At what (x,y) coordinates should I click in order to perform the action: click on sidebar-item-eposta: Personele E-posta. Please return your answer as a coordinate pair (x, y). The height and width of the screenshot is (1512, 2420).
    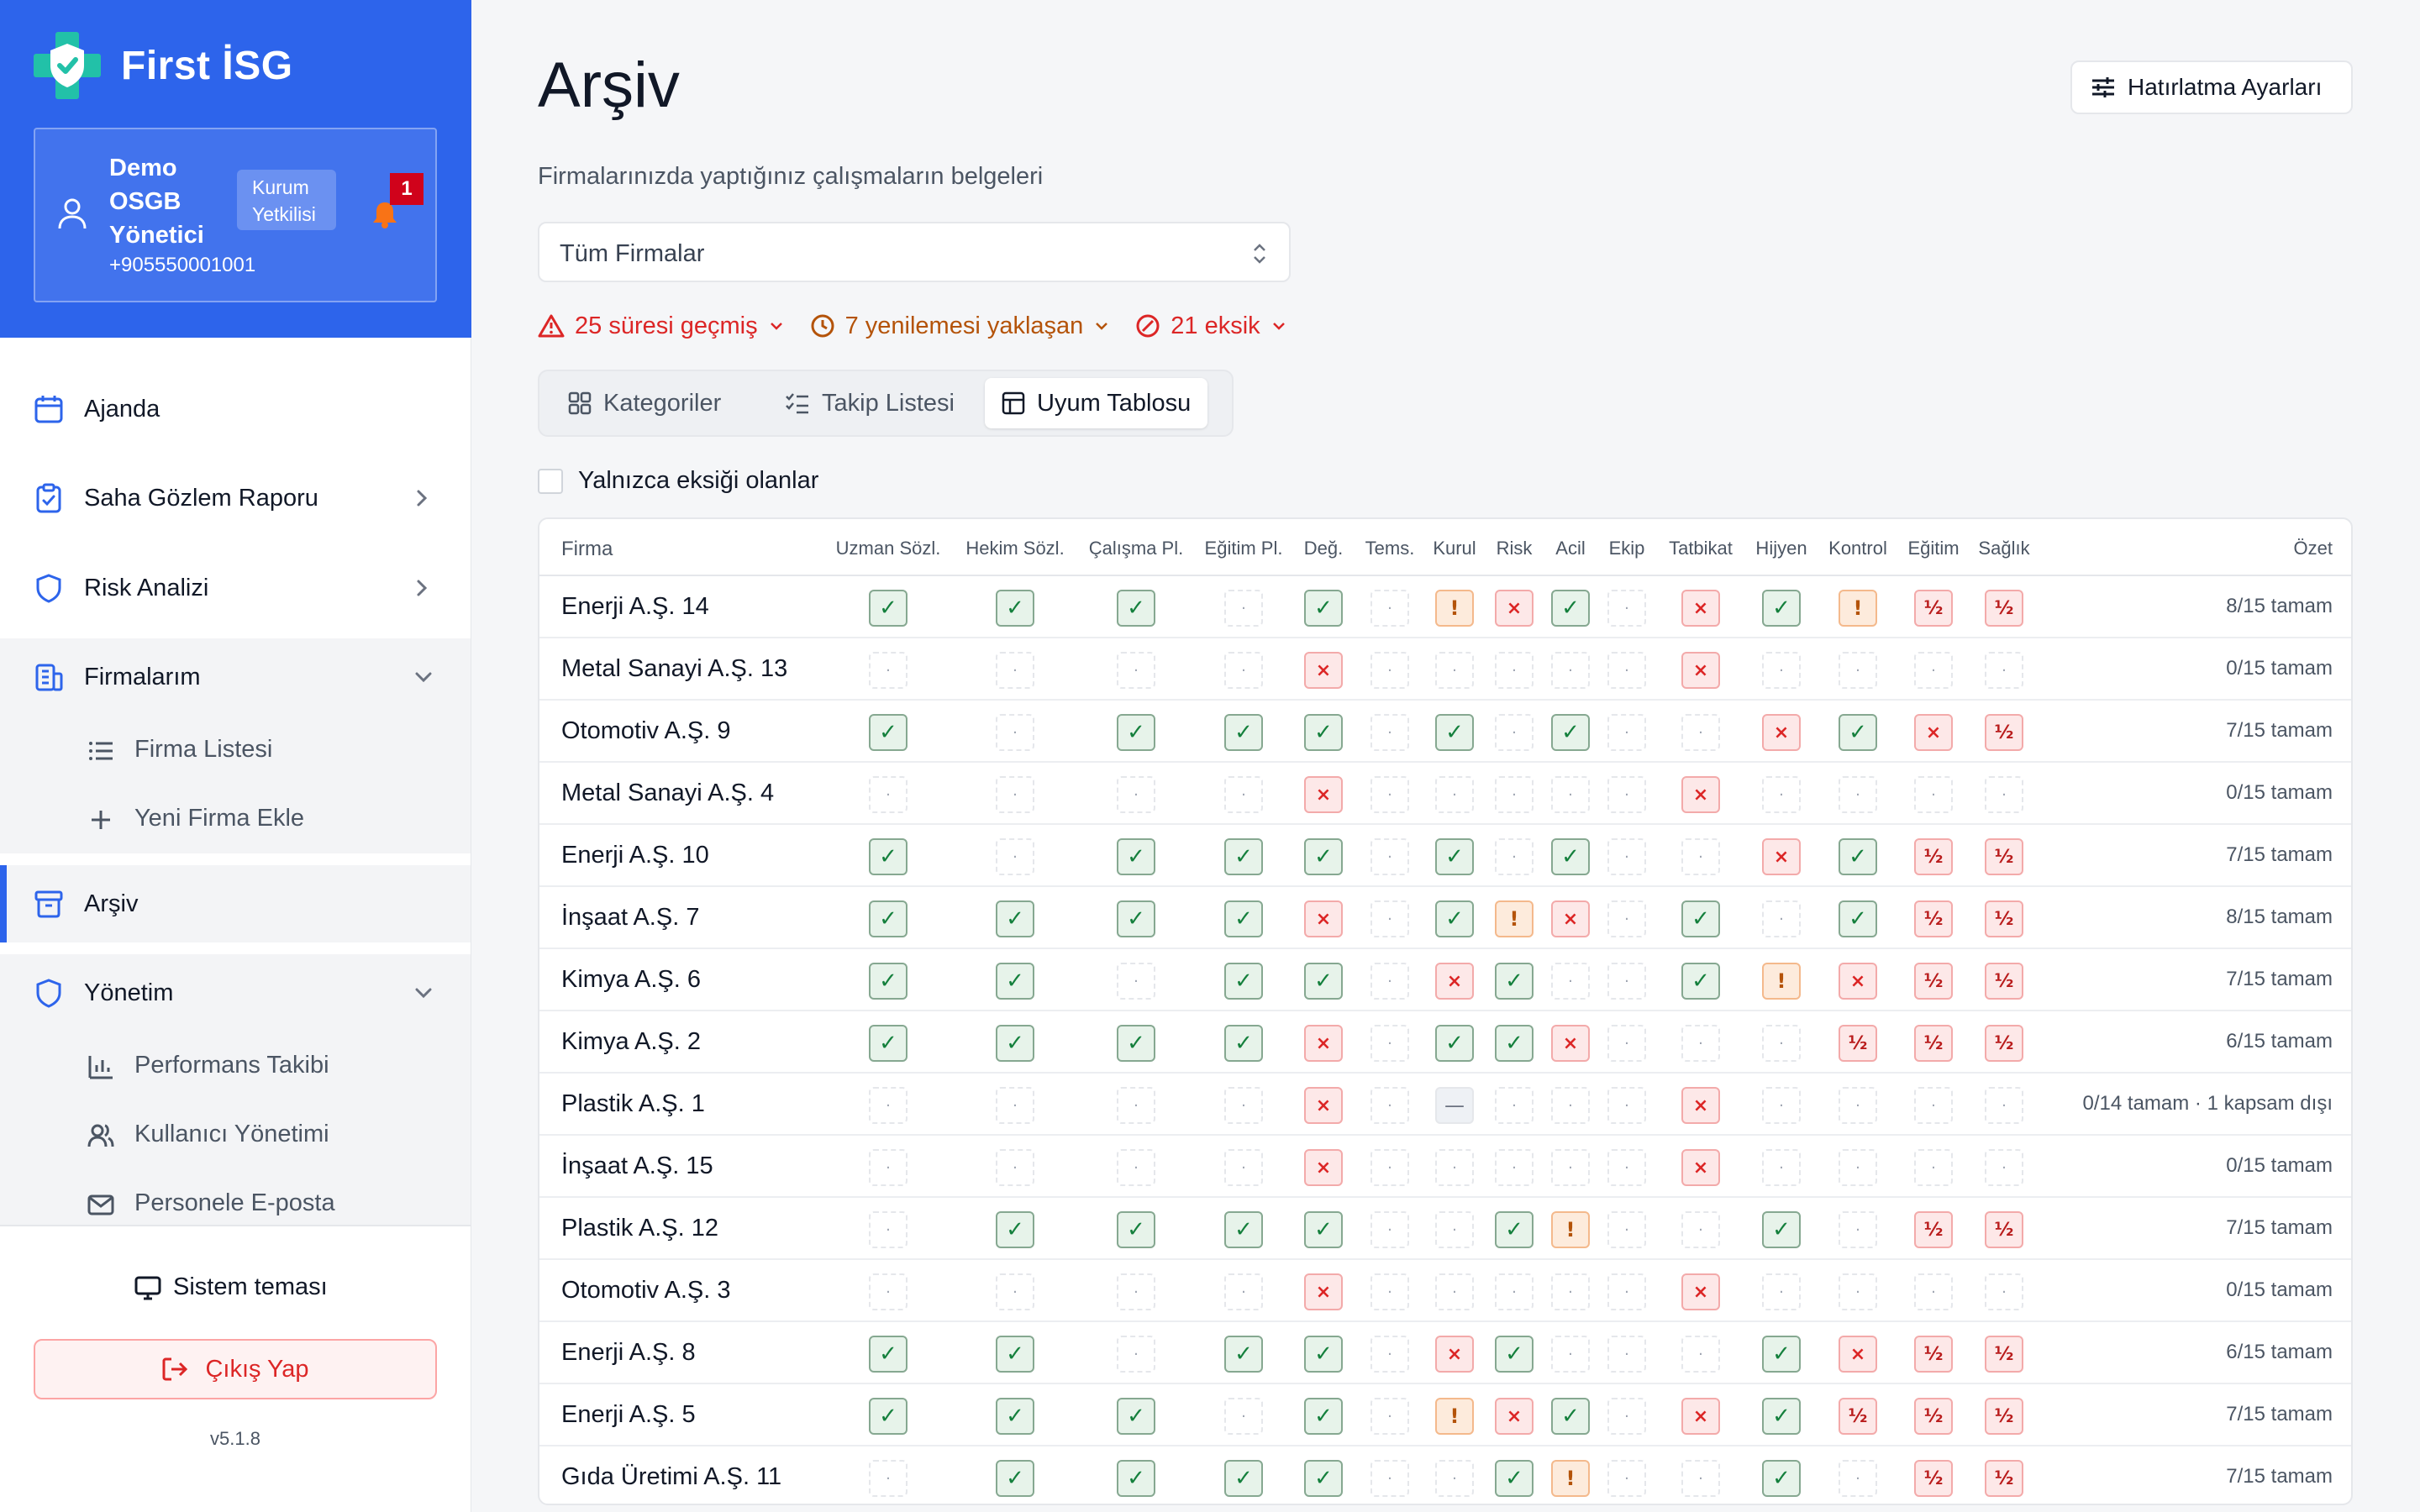
    Looking at the image, I should click on (235, 1197).